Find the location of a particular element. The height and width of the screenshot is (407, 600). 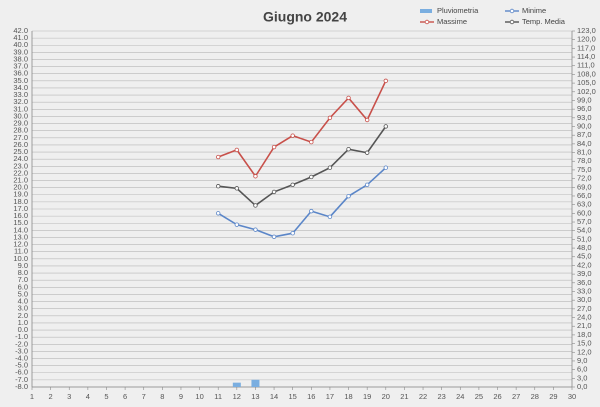

y-tick-label: -7.0 is located at coordinates (21, 379).